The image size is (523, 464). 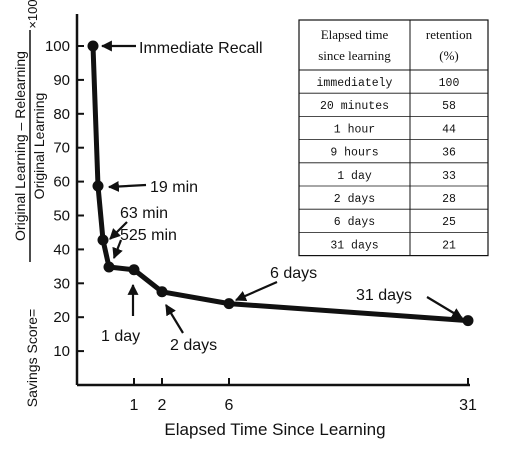 What do you see at coordinates (39, 146) in the screenshot?
I see `y-title-denominator: Original Learning` at bounding box center [39, 146].